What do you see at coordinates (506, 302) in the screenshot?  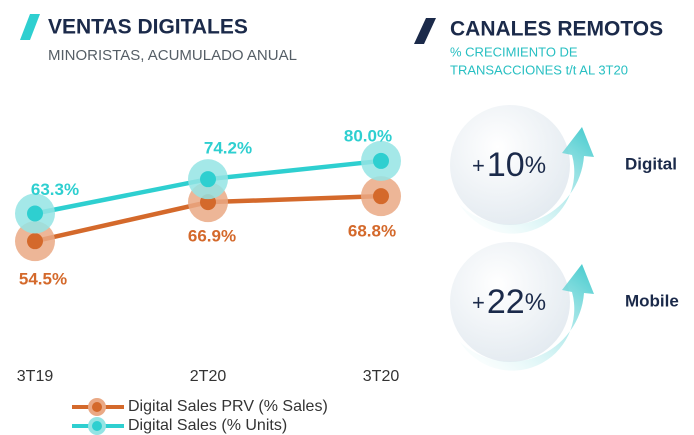 I see `stat-number: 22` at bounding box center [506, 302].